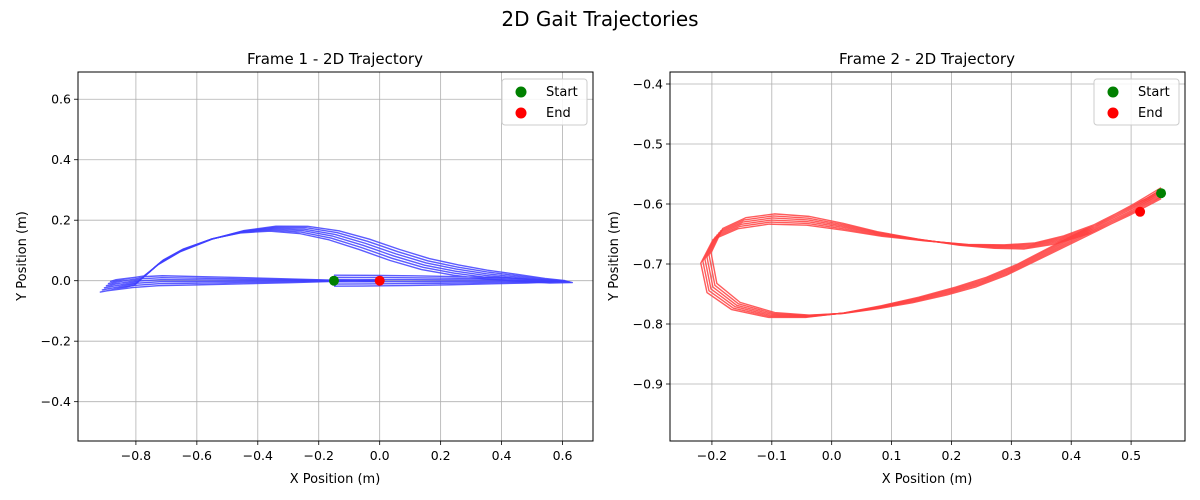 The width and height of the screenshot is (1200, 500). I want to click on subplot-1-legend-start-label: Start, so click(562, 92).